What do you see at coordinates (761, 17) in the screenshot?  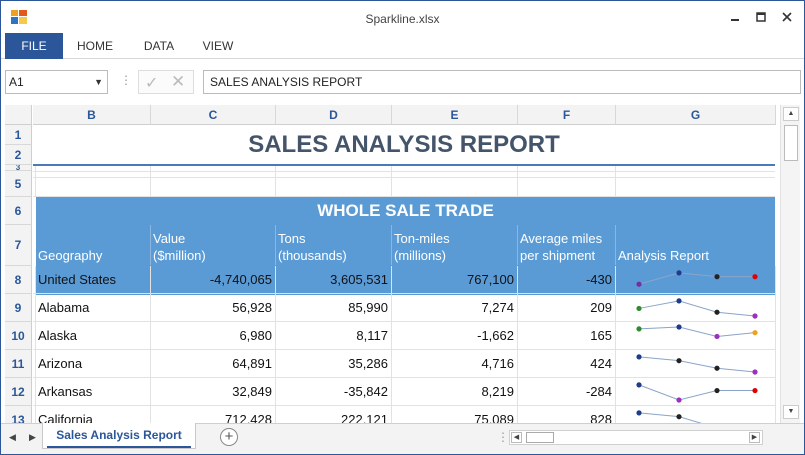 I see `maximize-button` at bounding box center [761, 17].